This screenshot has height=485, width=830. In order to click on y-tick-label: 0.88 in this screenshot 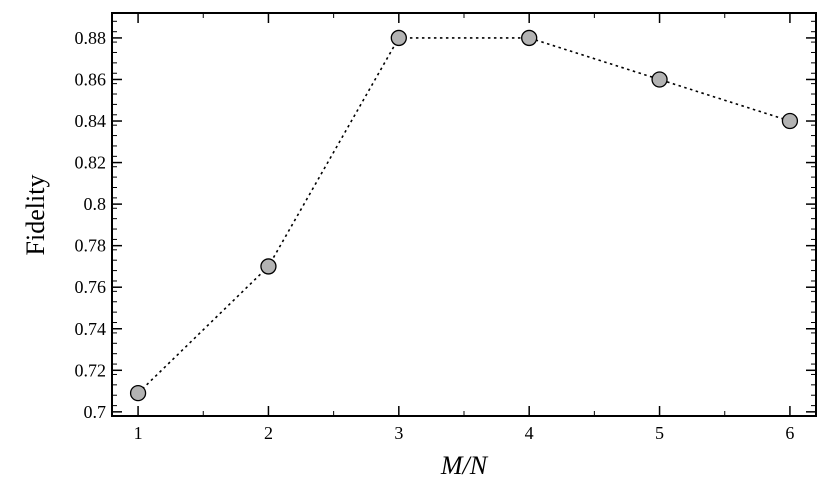, I will do `click(91, 38)`.